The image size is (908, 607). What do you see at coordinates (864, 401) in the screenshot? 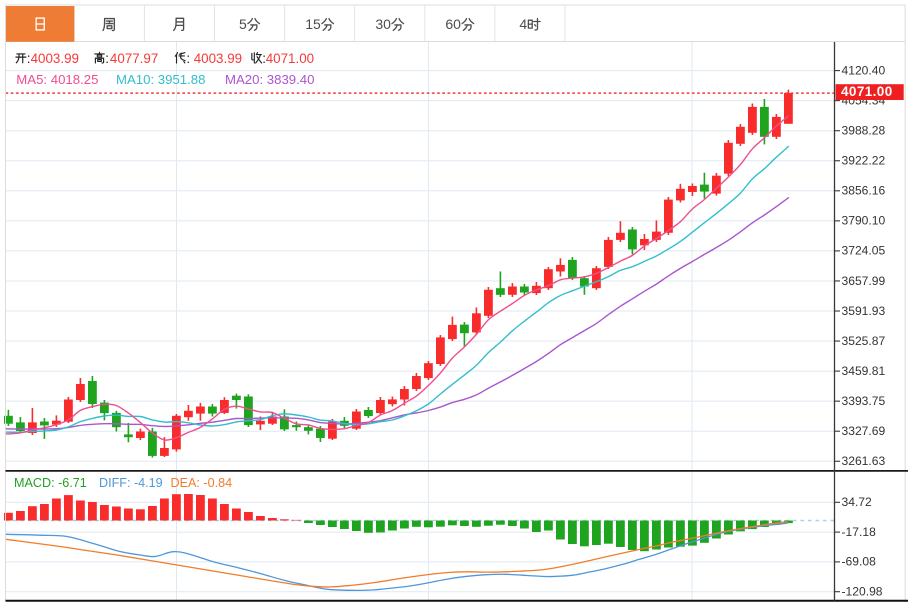
I see `svg-text: 3393.75` at bounding box center [864, 401].